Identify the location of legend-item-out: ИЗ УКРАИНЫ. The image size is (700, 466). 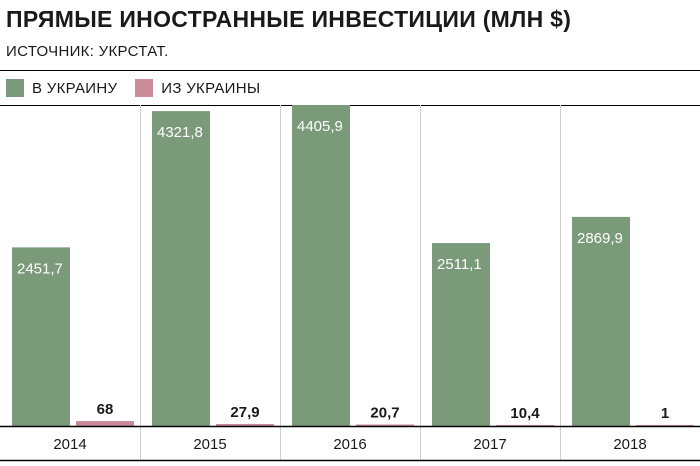
(197, 88).